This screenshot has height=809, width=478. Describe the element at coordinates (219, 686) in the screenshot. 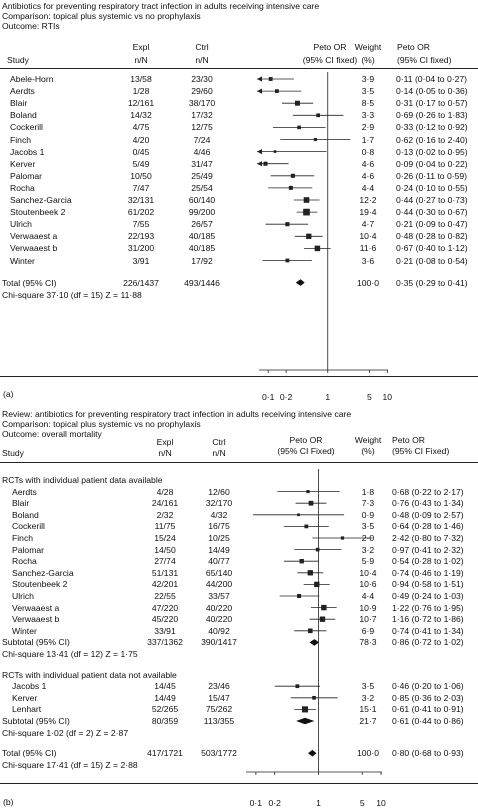

I see `ctrl-count: 23/46` at that location.